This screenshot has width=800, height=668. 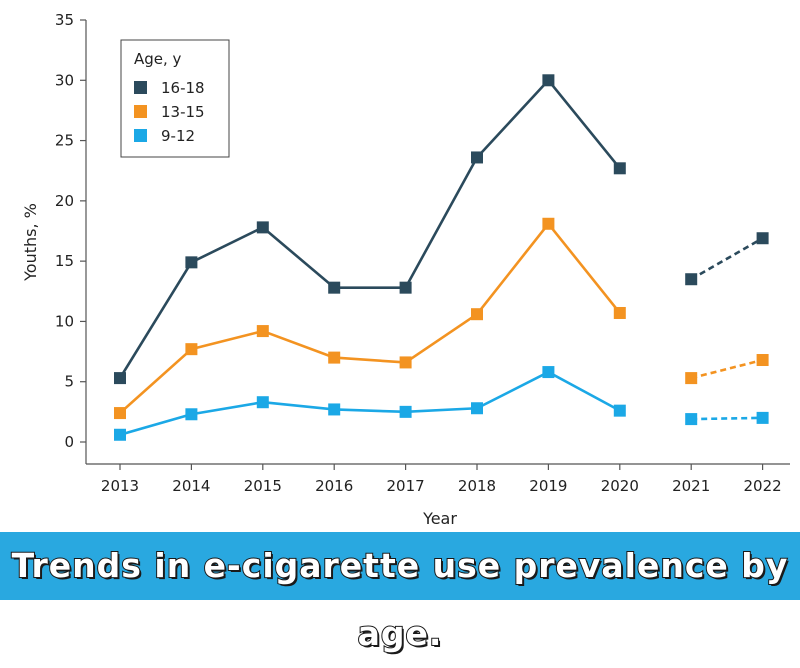 I want to click on y-tick-label: 20, so click(x=64, y=201).